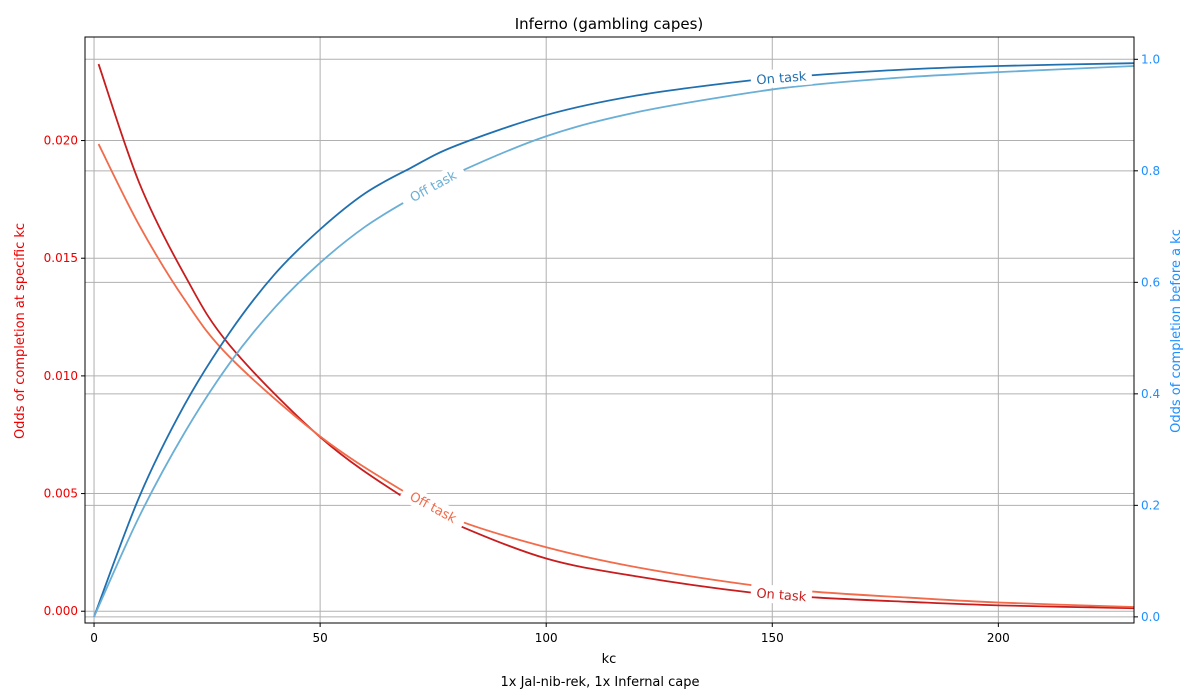 This screenshot has width=1200, height=700. I want to click on y-tick-label-right: 0.4, so click(1150, 394).